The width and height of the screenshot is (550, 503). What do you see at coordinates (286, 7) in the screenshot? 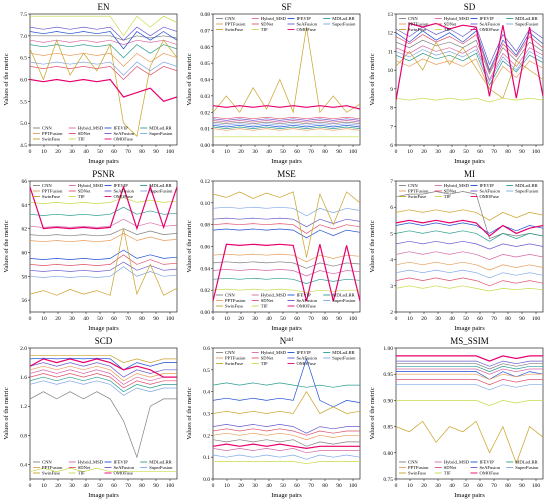
I see `chart-title: SF` at bounding box center [286, 7].